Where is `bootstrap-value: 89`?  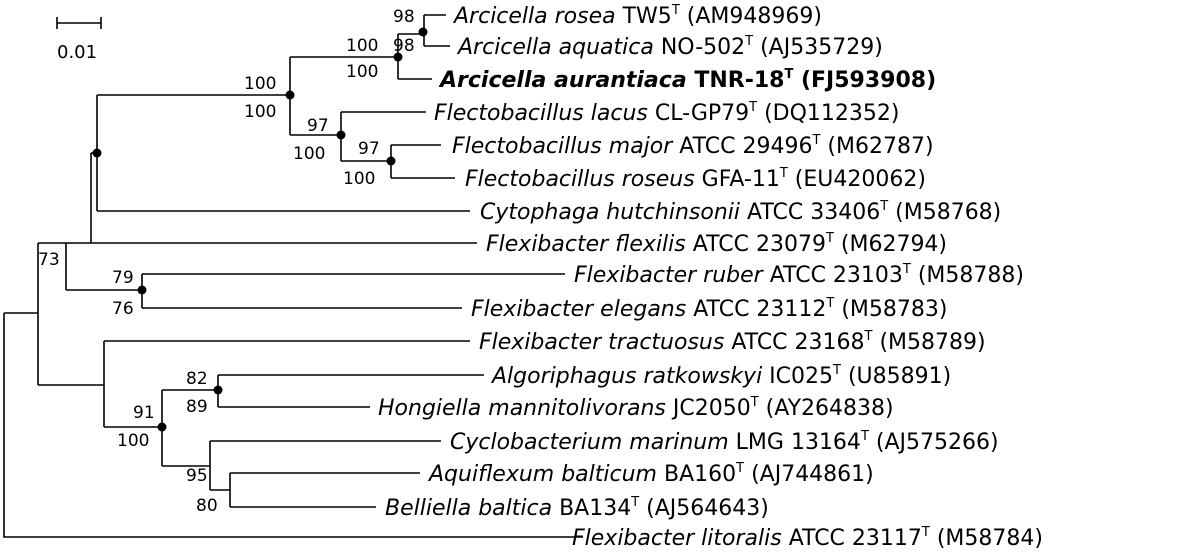
bootstrap-value: 89 is located at coordinates (197, 407).